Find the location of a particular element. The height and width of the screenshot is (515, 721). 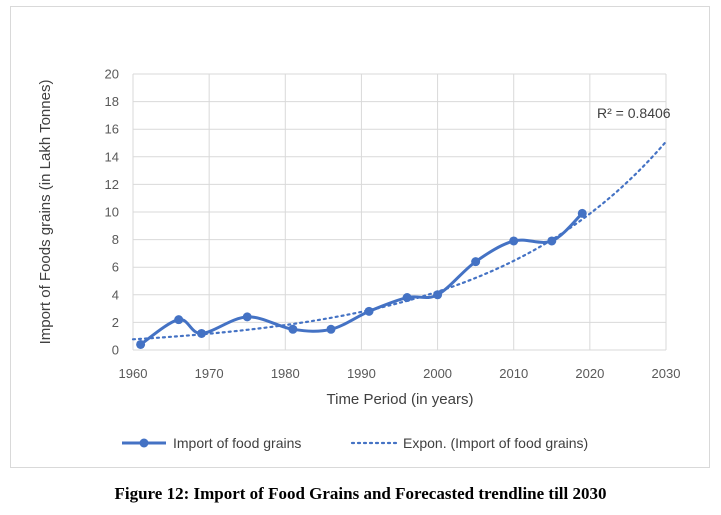

x-tick-label: 2000 is located at coordinates (437, 373).